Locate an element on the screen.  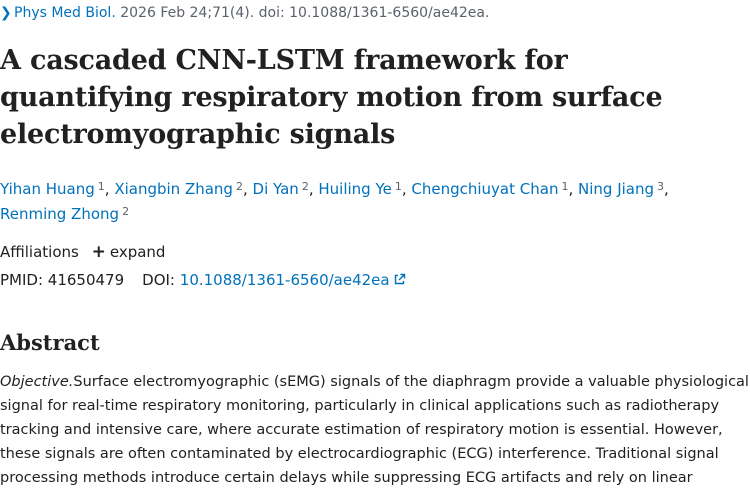
author-item: Ning Jiang 3 is located at coordinates (621, 189).